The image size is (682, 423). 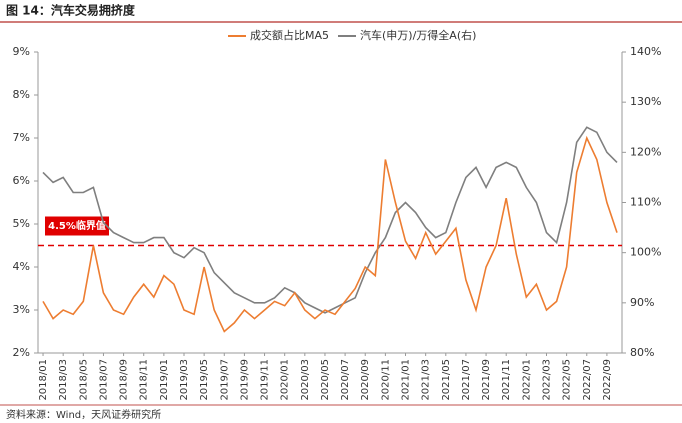 What do you see at coordinates (305, 380) in the screenshot?
I see `x-tick-label: 2020/03` at bounding box center [305, 380].